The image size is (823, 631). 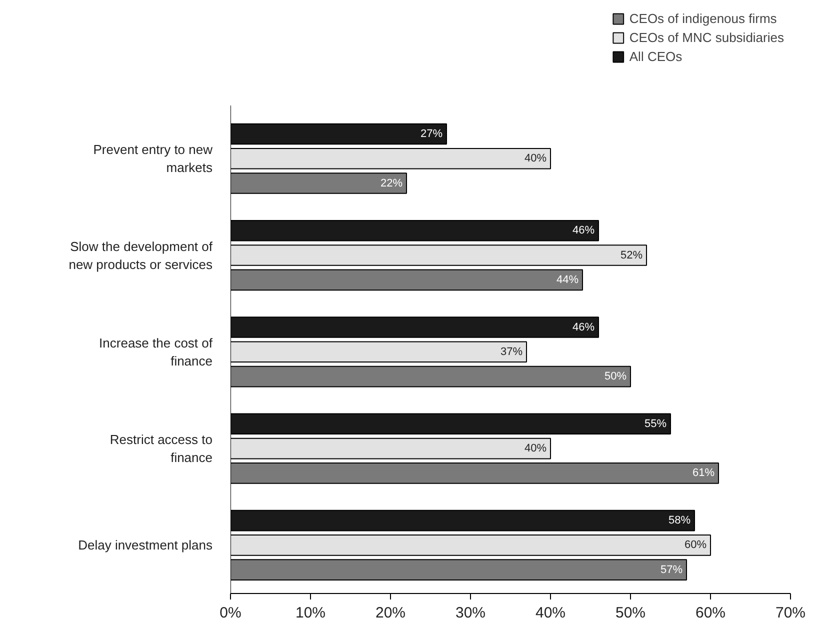 What do you see at coordinates (390, 613) in the screenshot?
I see `x-tick-label: 20%` at bounding box center [390, 613].